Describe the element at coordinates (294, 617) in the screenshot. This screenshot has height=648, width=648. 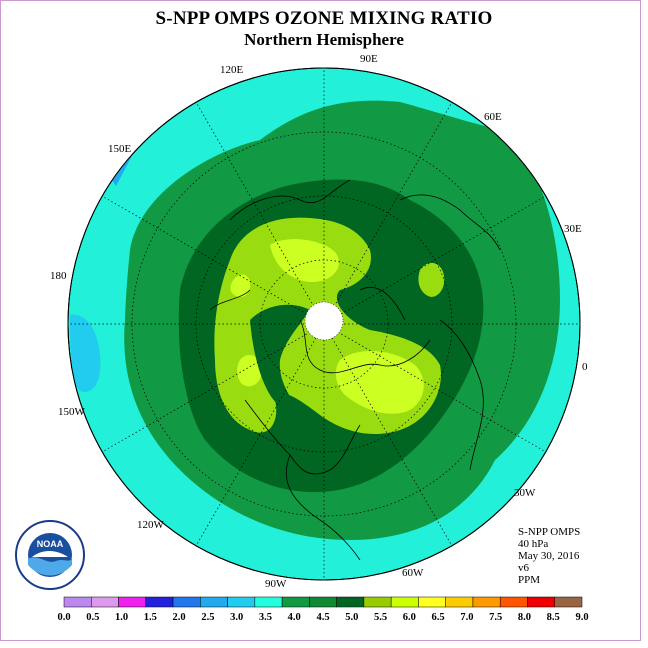
I see `colorbar-tick-label: 4.0` at that location.